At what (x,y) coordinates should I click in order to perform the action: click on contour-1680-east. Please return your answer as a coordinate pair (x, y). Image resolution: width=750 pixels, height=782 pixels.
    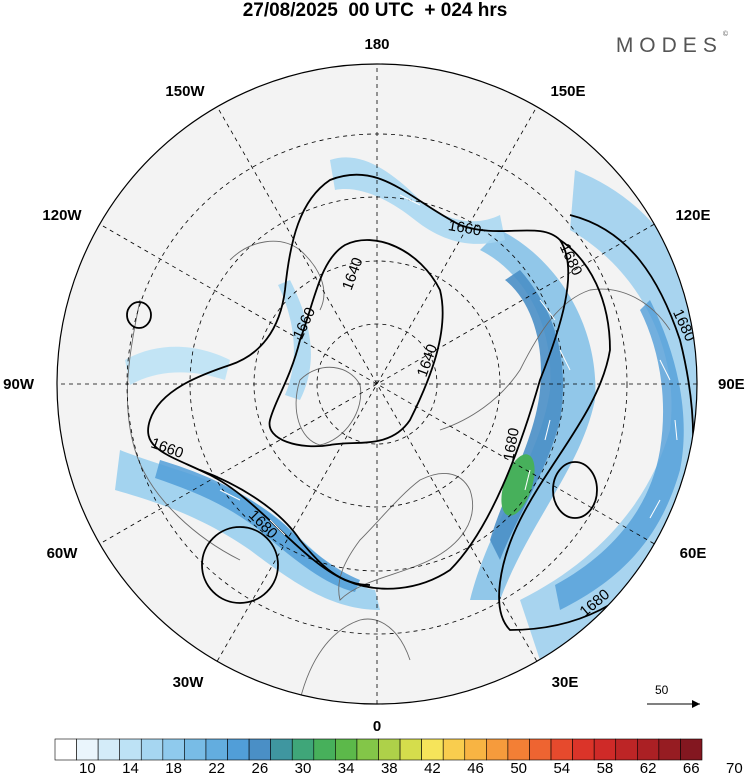
    Looking at the image, I should click on (596, 422).